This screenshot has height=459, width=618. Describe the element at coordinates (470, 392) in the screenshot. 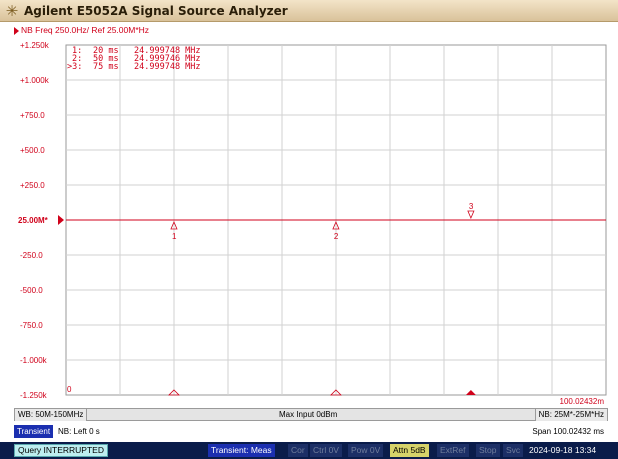

I see `marker-3-bottom-indicator` at that location.